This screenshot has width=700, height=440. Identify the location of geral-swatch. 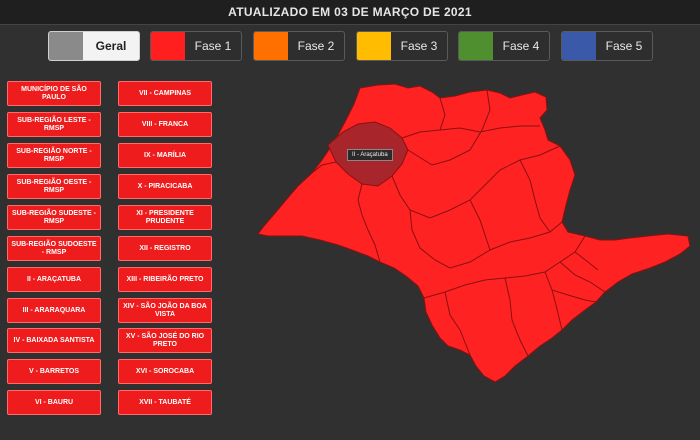
(66, 46).